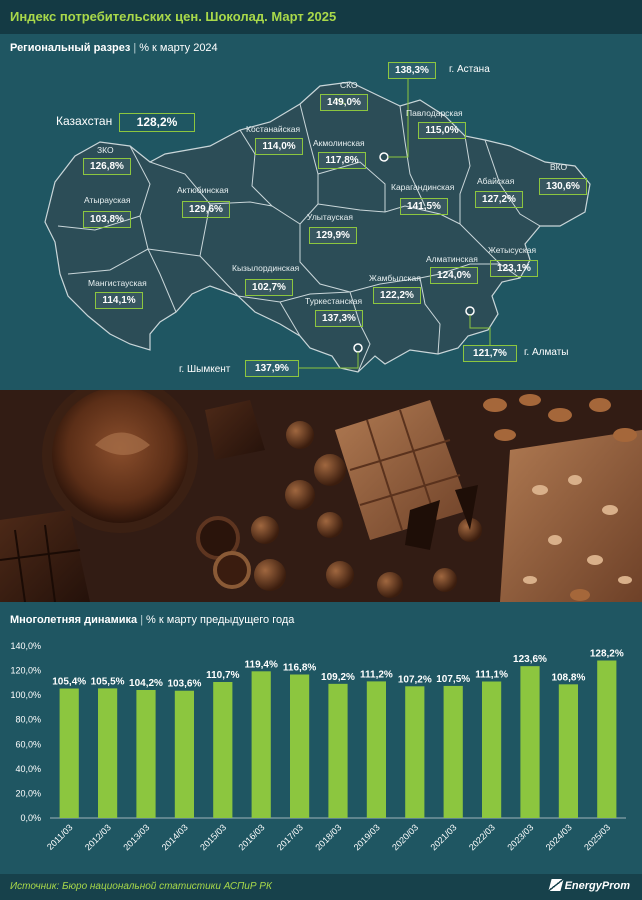  Describe the element at coordinates (339, 143) in the screenshot. I see `region-name-akmola: Акмолинская` at that location.